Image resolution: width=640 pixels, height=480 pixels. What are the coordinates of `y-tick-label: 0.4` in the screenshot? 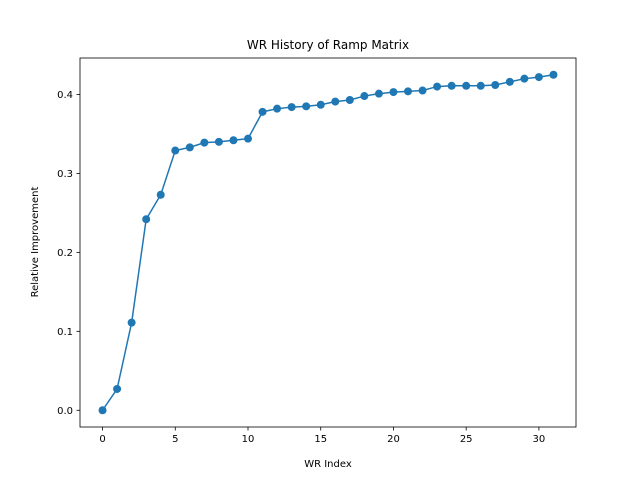 It's located at (65, 95).